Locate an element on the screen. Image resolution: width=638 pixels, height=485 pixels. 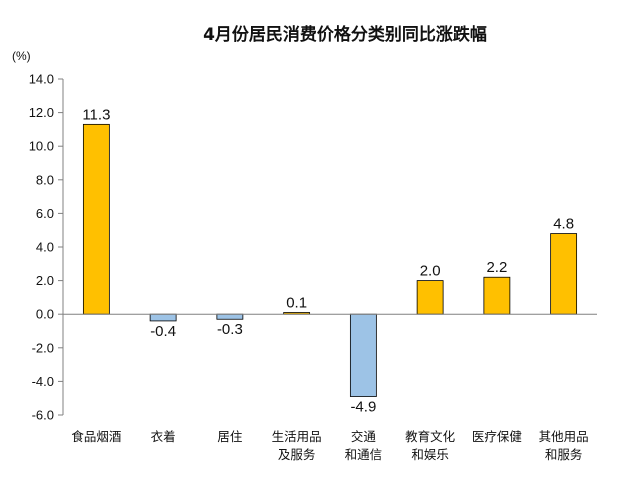
x-tick-label: 衣着 is located at coordinates (163, 436).